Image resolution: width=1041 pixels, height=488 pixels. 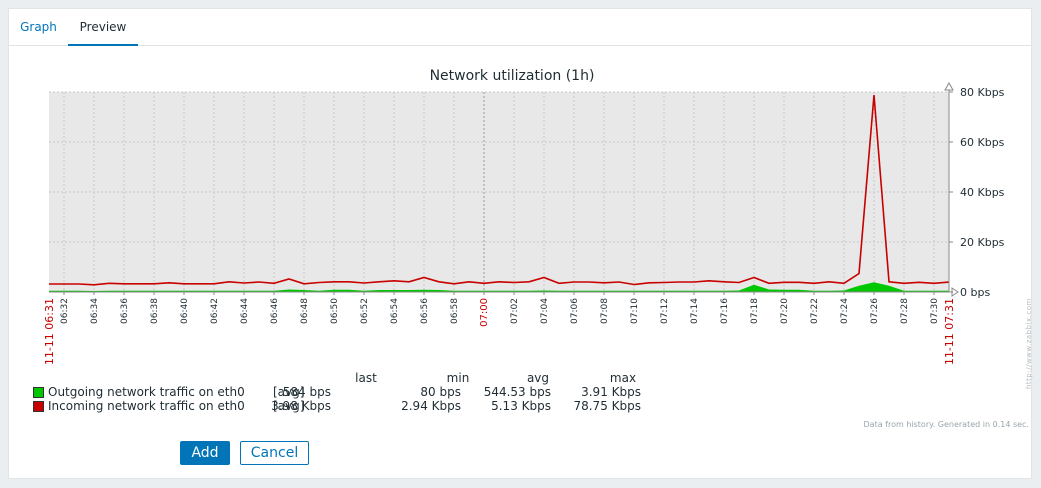 What do you see at coordinates (395, 311) in the screenshot?
I see `x-tick-label: 06:54` at bounding box center [395, 311].